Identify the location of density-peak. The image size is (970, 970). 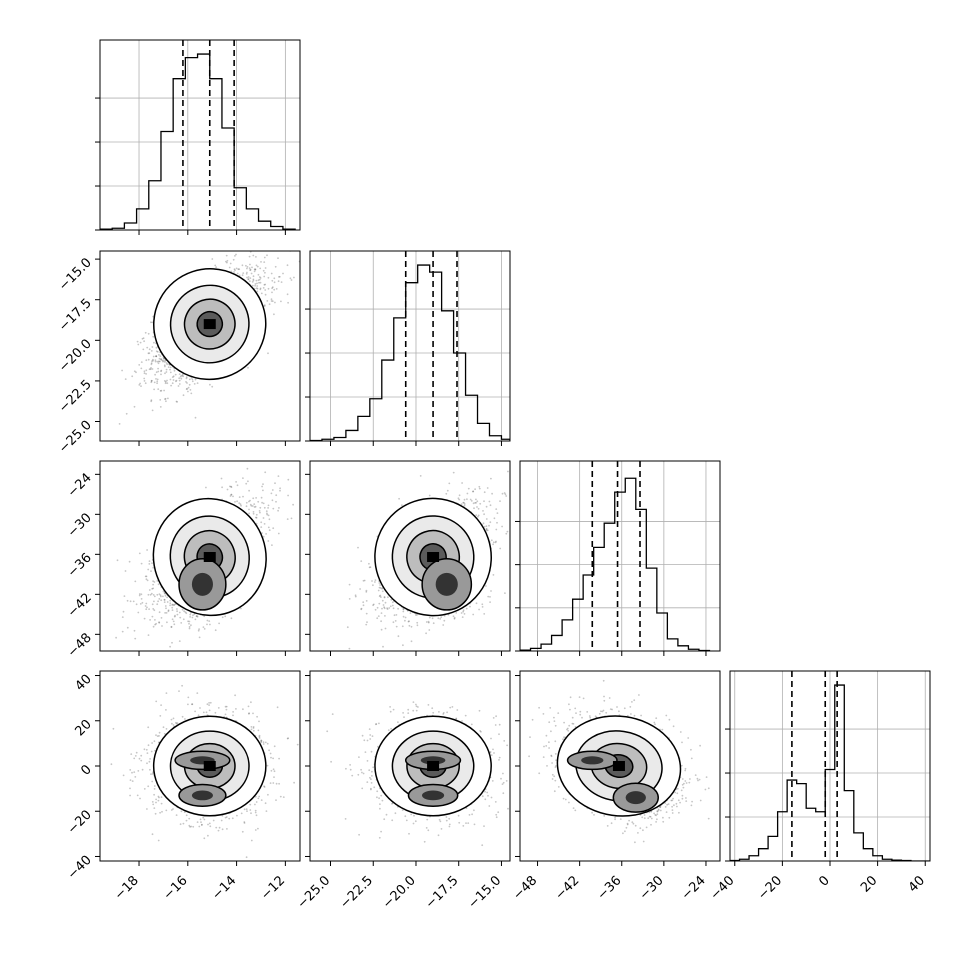
(209, 557).